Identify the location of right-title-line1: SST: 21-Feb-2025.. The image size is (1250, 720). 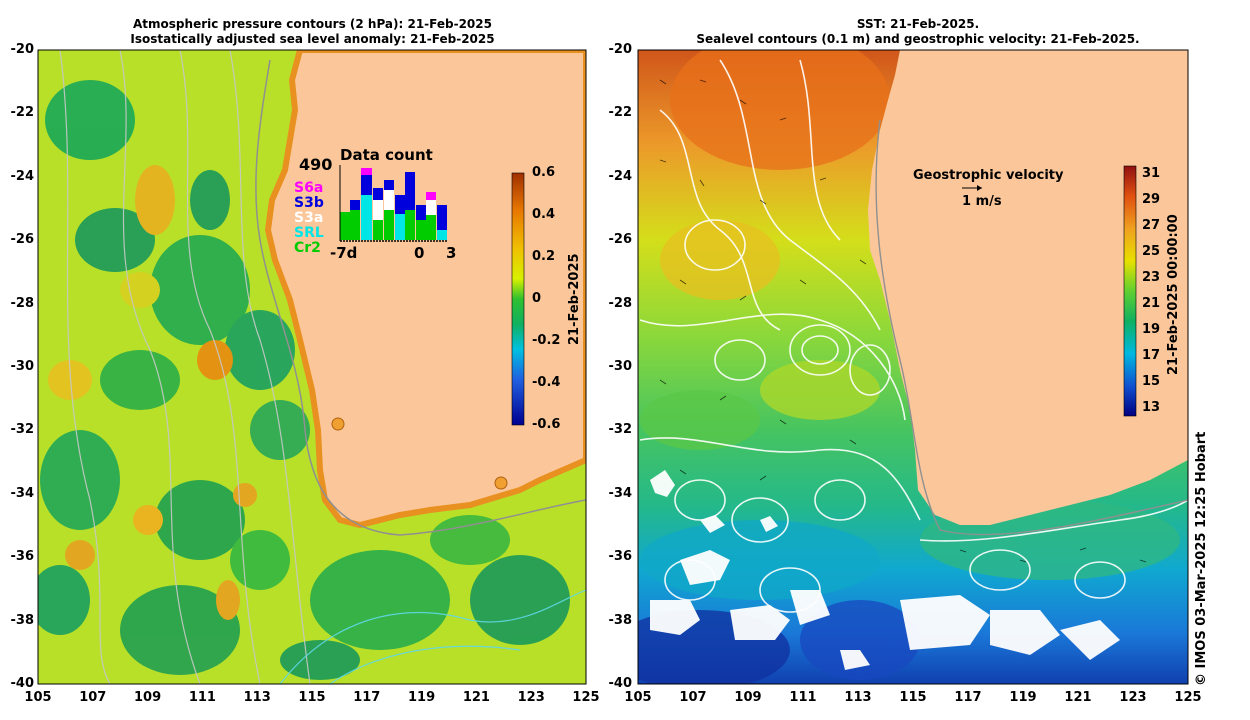
(918, 24).